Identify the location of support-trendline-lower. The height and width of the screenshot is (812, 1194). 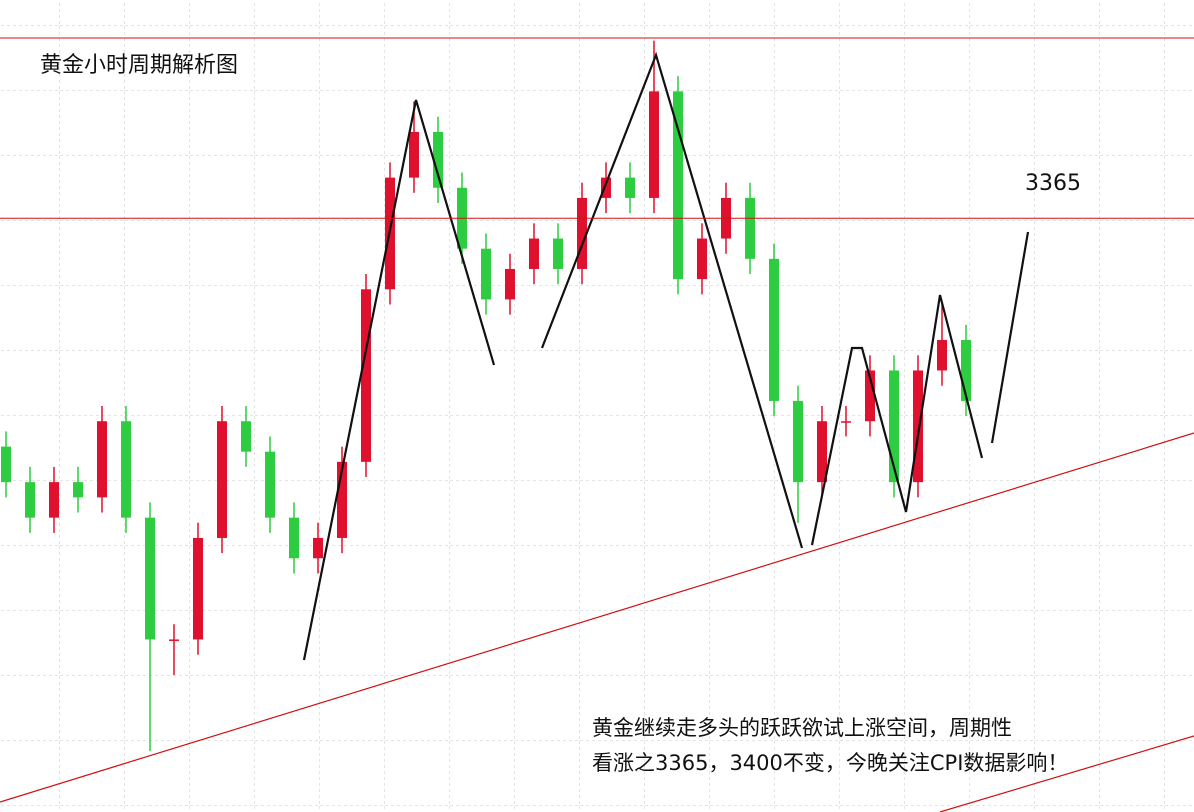
(1066, 773).